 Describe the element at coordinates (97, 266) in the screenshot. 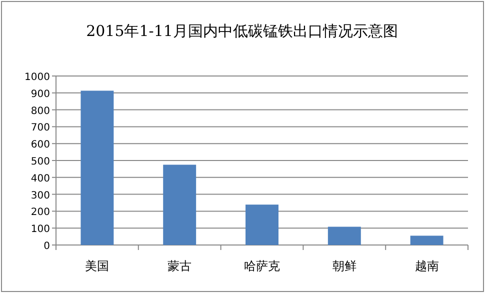

I see `x-tick-label: 美国` at that location.